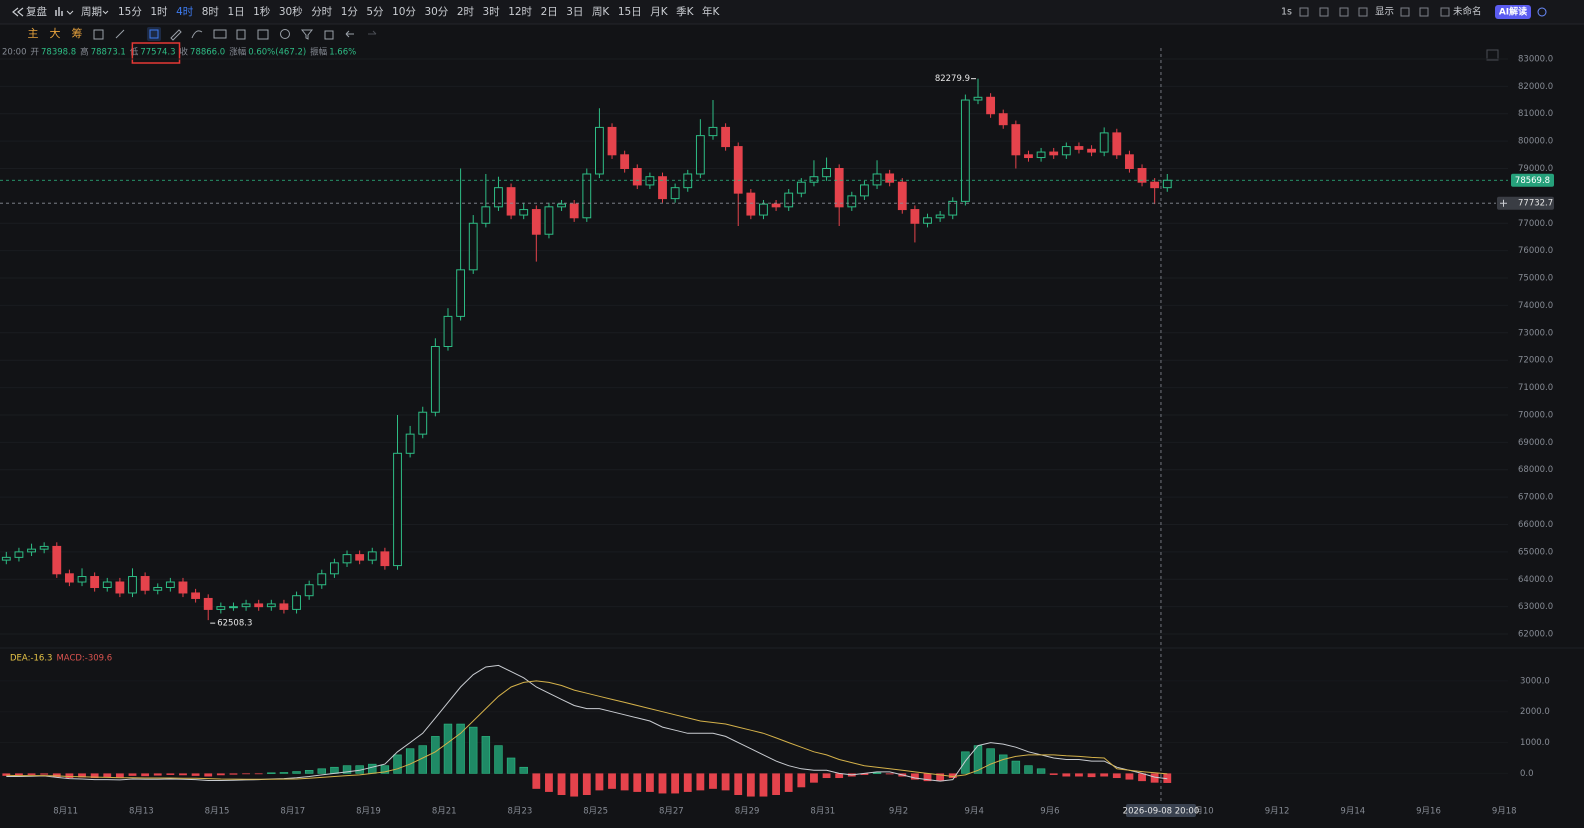 The height and width of the screenshot is (828, 1584). I want to click on timeframe-button: 30分, so click(436, 12).